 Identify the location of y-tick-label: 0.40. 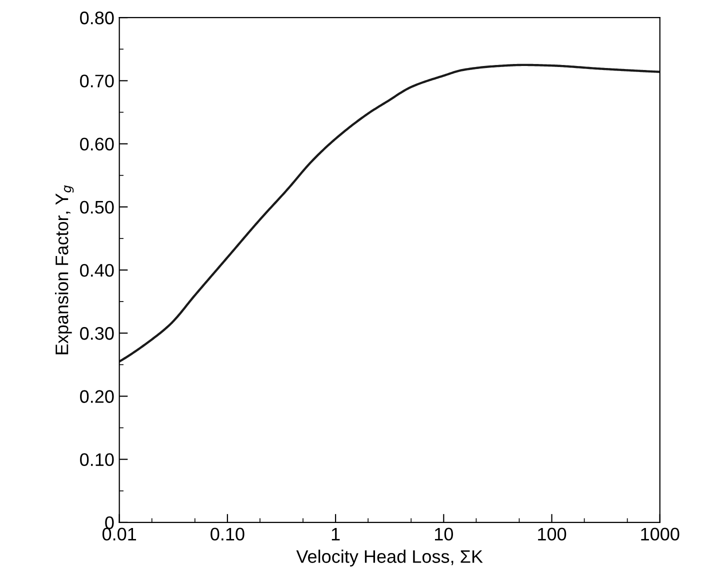
(97, 270).